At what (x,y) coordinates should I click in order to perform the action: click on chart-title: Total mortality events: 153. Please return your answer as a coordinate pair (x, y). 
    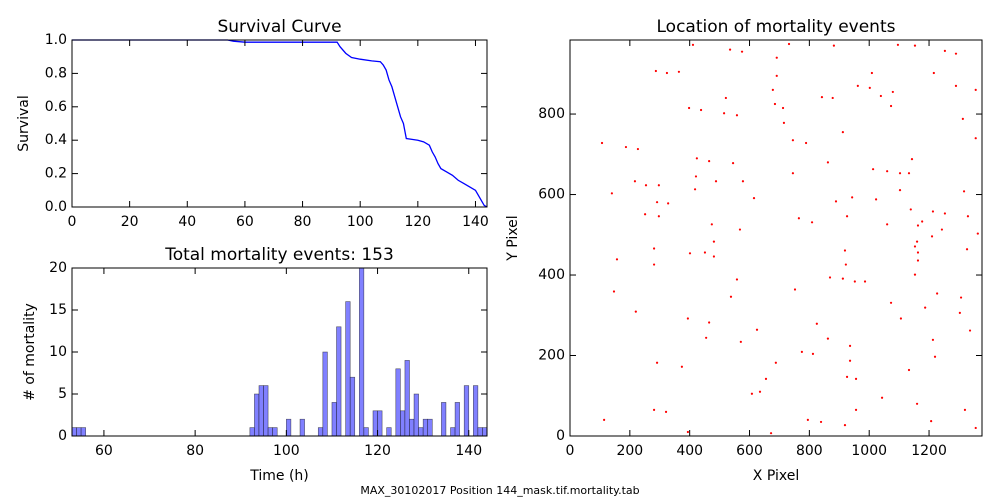
    Looking at the image, I should click on (279, 255).